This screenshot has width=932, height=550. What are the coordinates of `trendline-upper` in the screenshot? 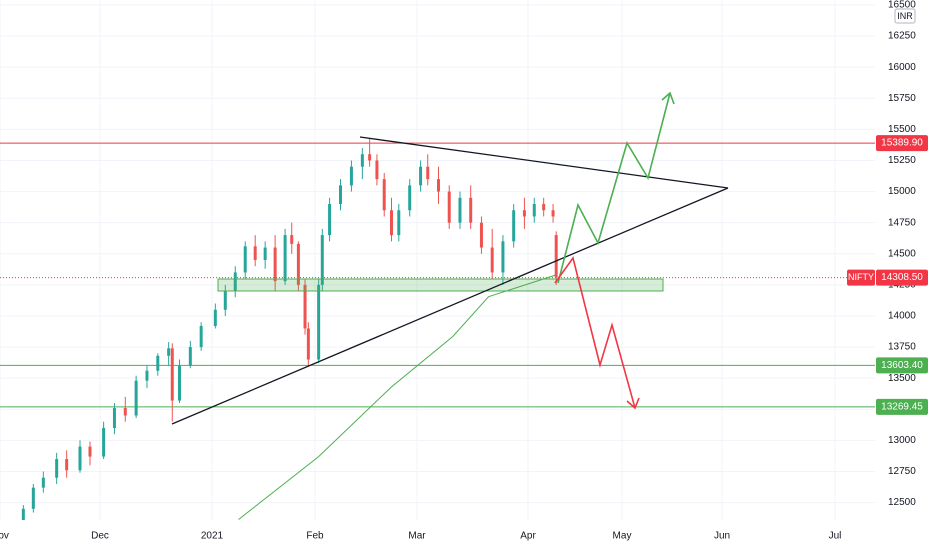 It's located at (544, 162).